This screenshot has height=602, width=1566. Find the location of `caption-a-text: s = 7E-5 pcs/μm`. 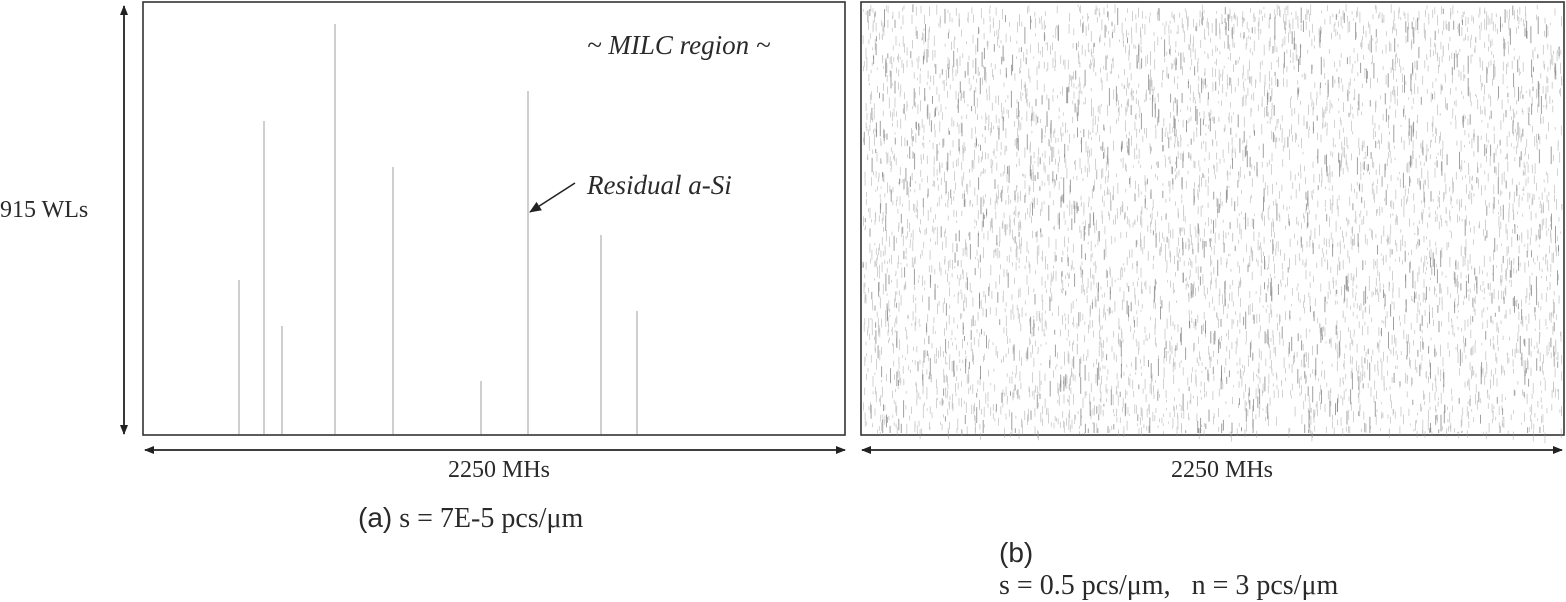

caption-a-text: s = 7E-5 pcs/μm is located at coordinates (491, 518).